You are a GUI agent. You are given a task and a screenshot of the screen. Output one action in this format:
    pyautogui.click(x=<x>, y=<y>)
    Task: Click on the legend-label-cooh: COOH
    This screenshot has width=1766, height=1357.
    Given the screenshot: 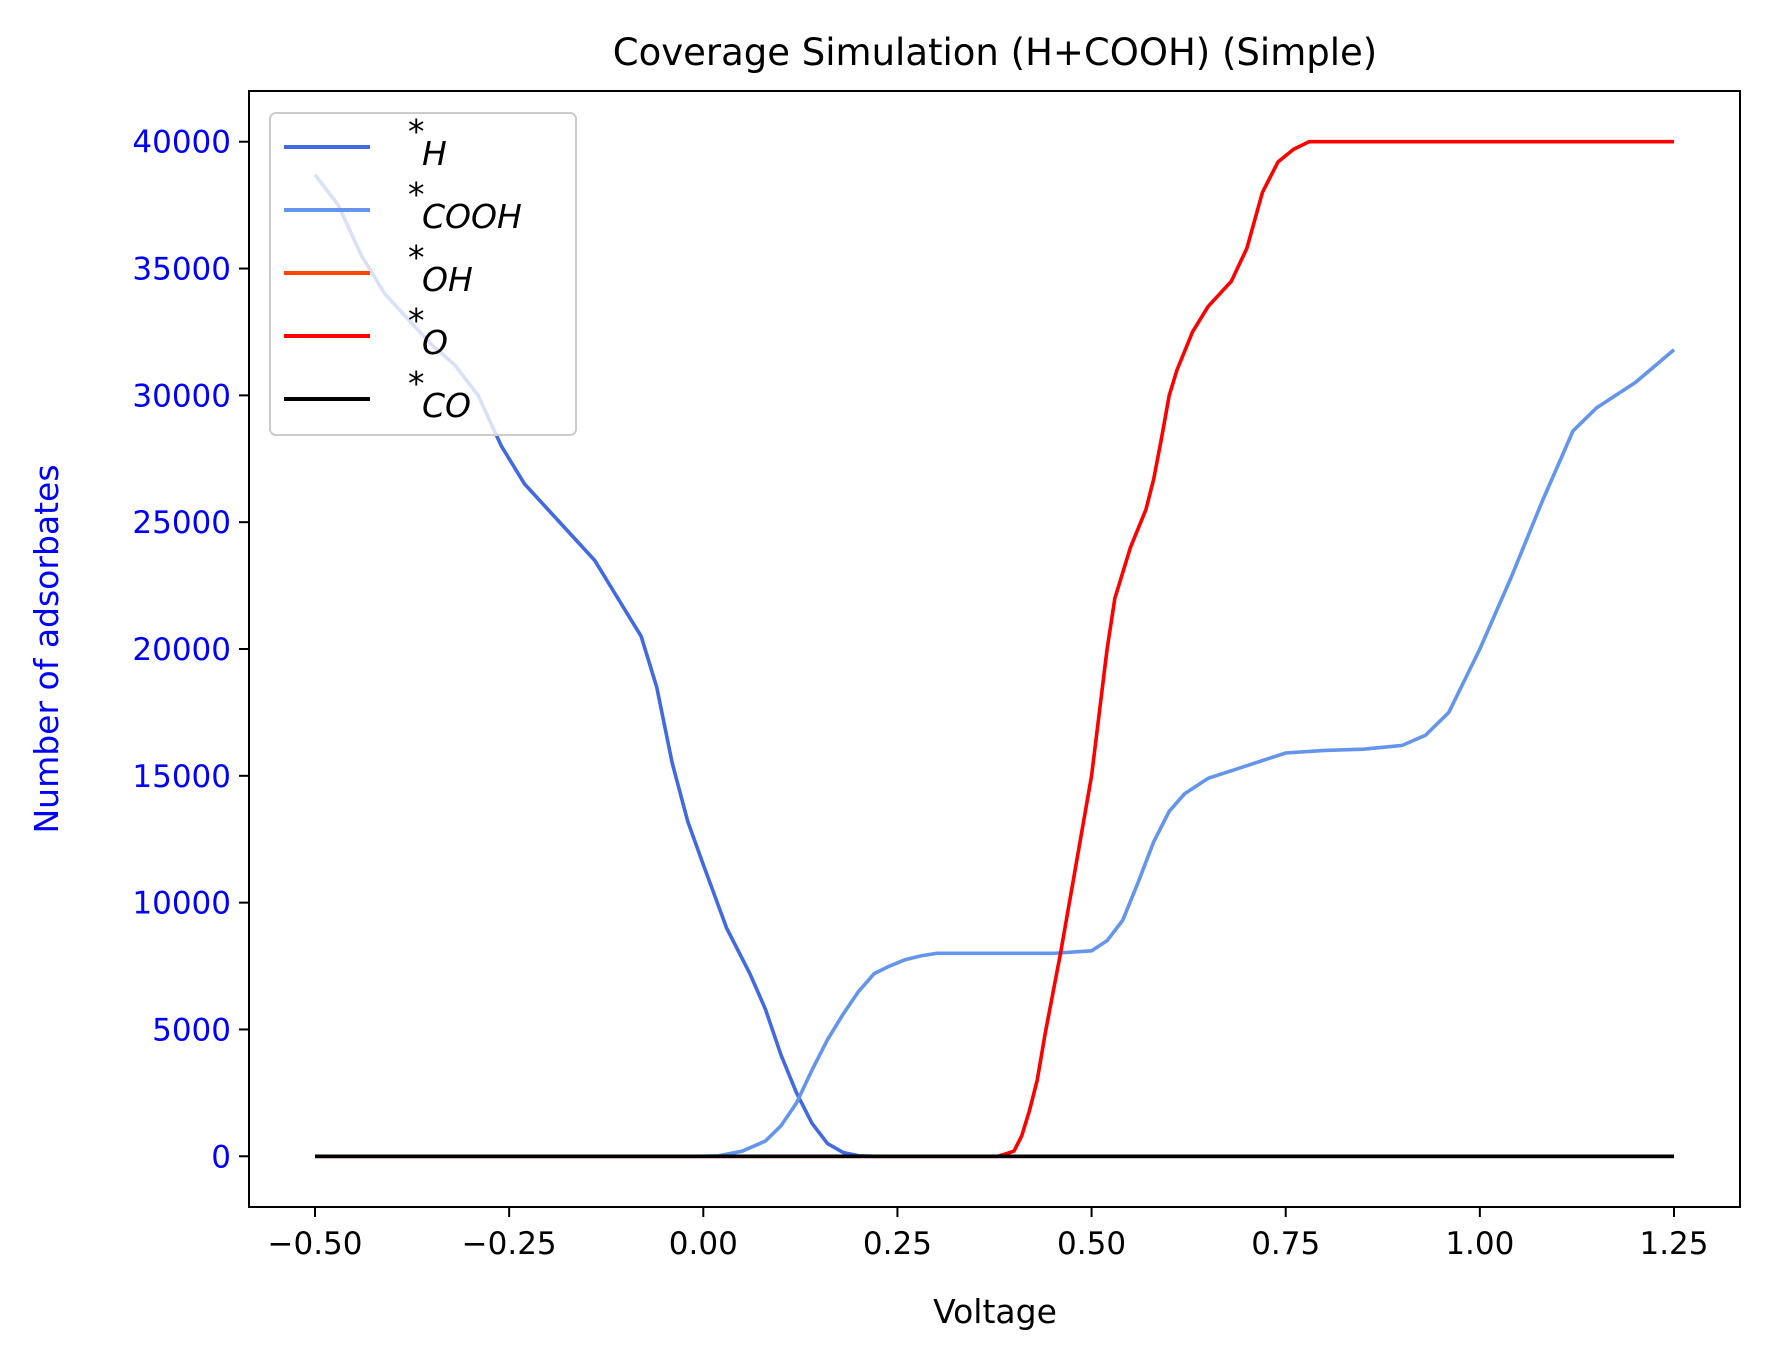 What is the action you would take?
    pyautogui.click(x=472, y=216)
    